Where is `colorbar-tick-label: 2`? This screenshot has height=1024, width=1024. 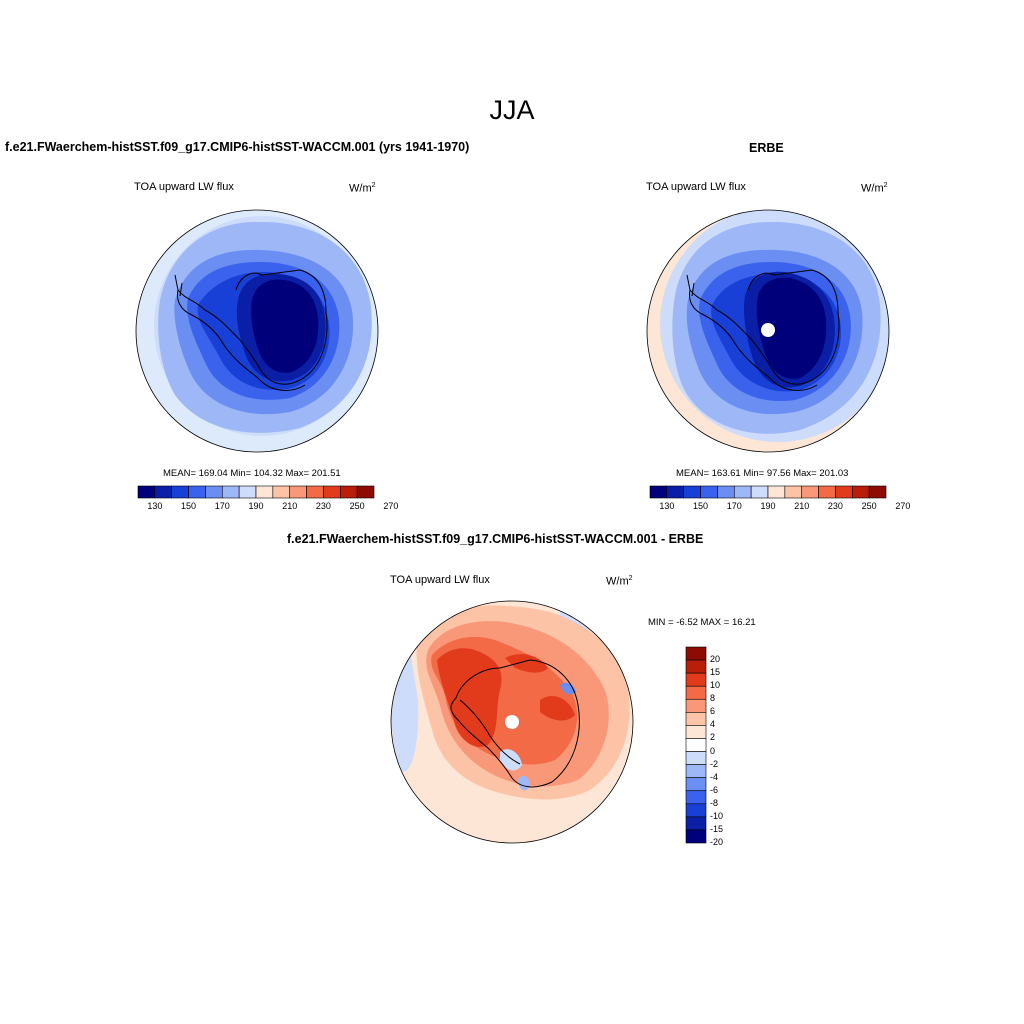
colorbar-tick-label: 2 is located at coordinates (713, 737).